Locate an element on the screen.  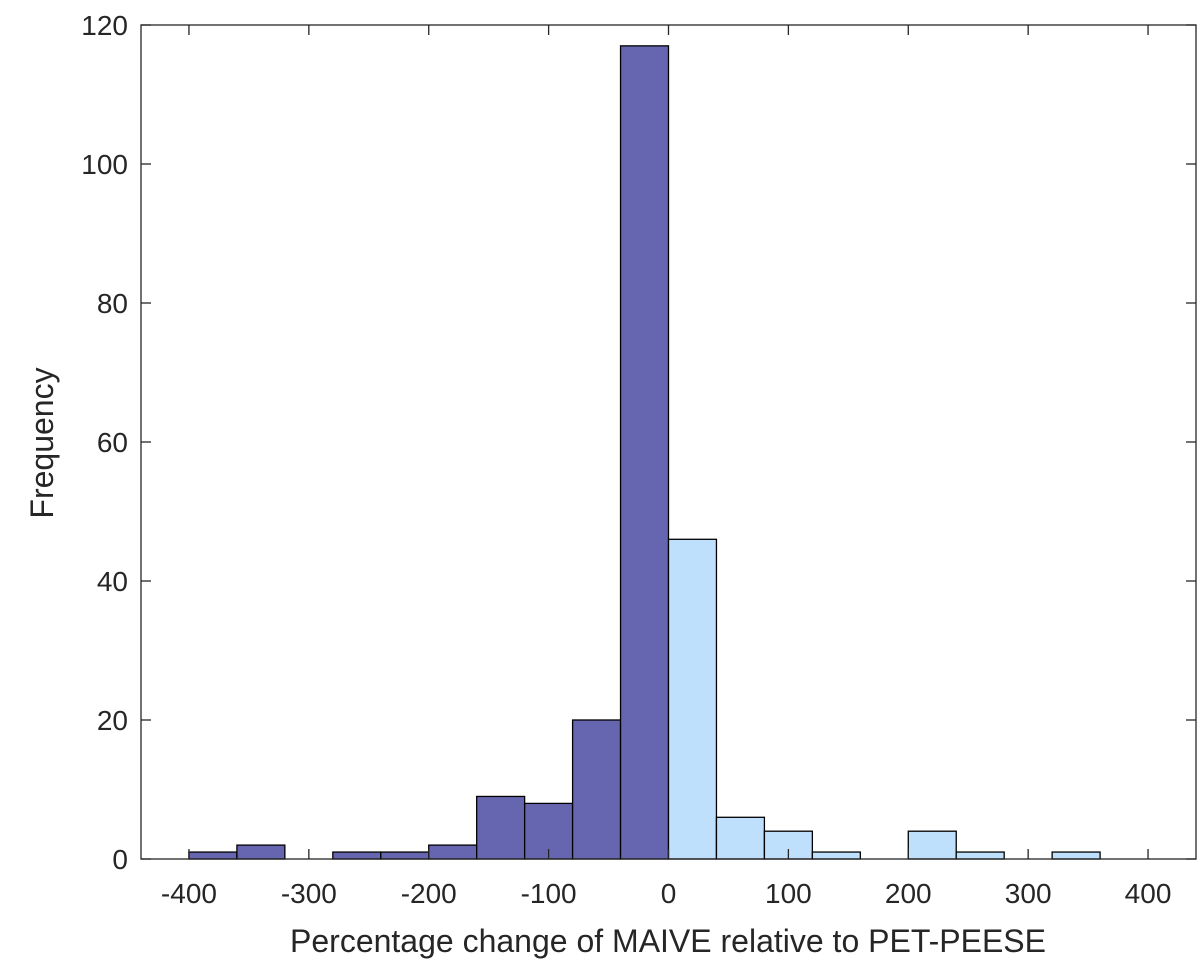
x-tick-label: -100 is located at coordinates (549, 893).